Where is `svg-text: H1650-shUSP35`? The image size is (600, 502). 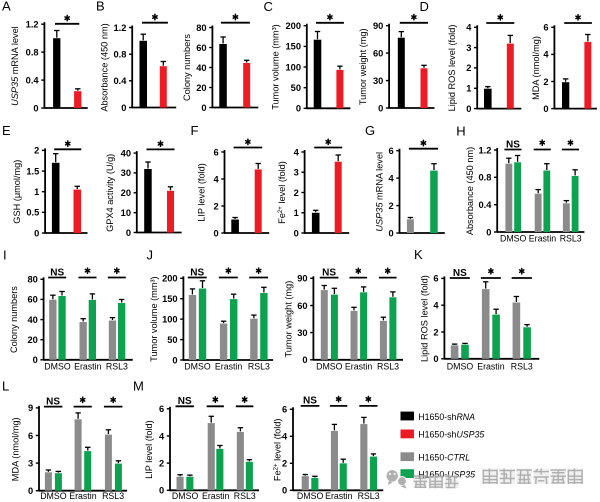 svg-text: H1650-shUSP35 is located at coordinates (451, 435).